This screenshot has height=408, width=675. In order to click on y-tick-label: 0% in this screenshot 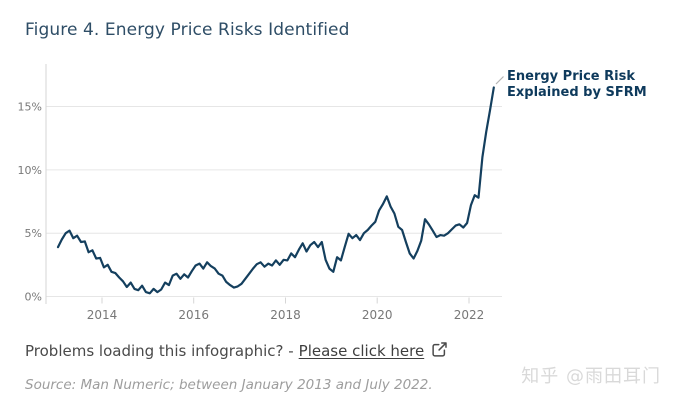, I will do `click(33, 297)`.